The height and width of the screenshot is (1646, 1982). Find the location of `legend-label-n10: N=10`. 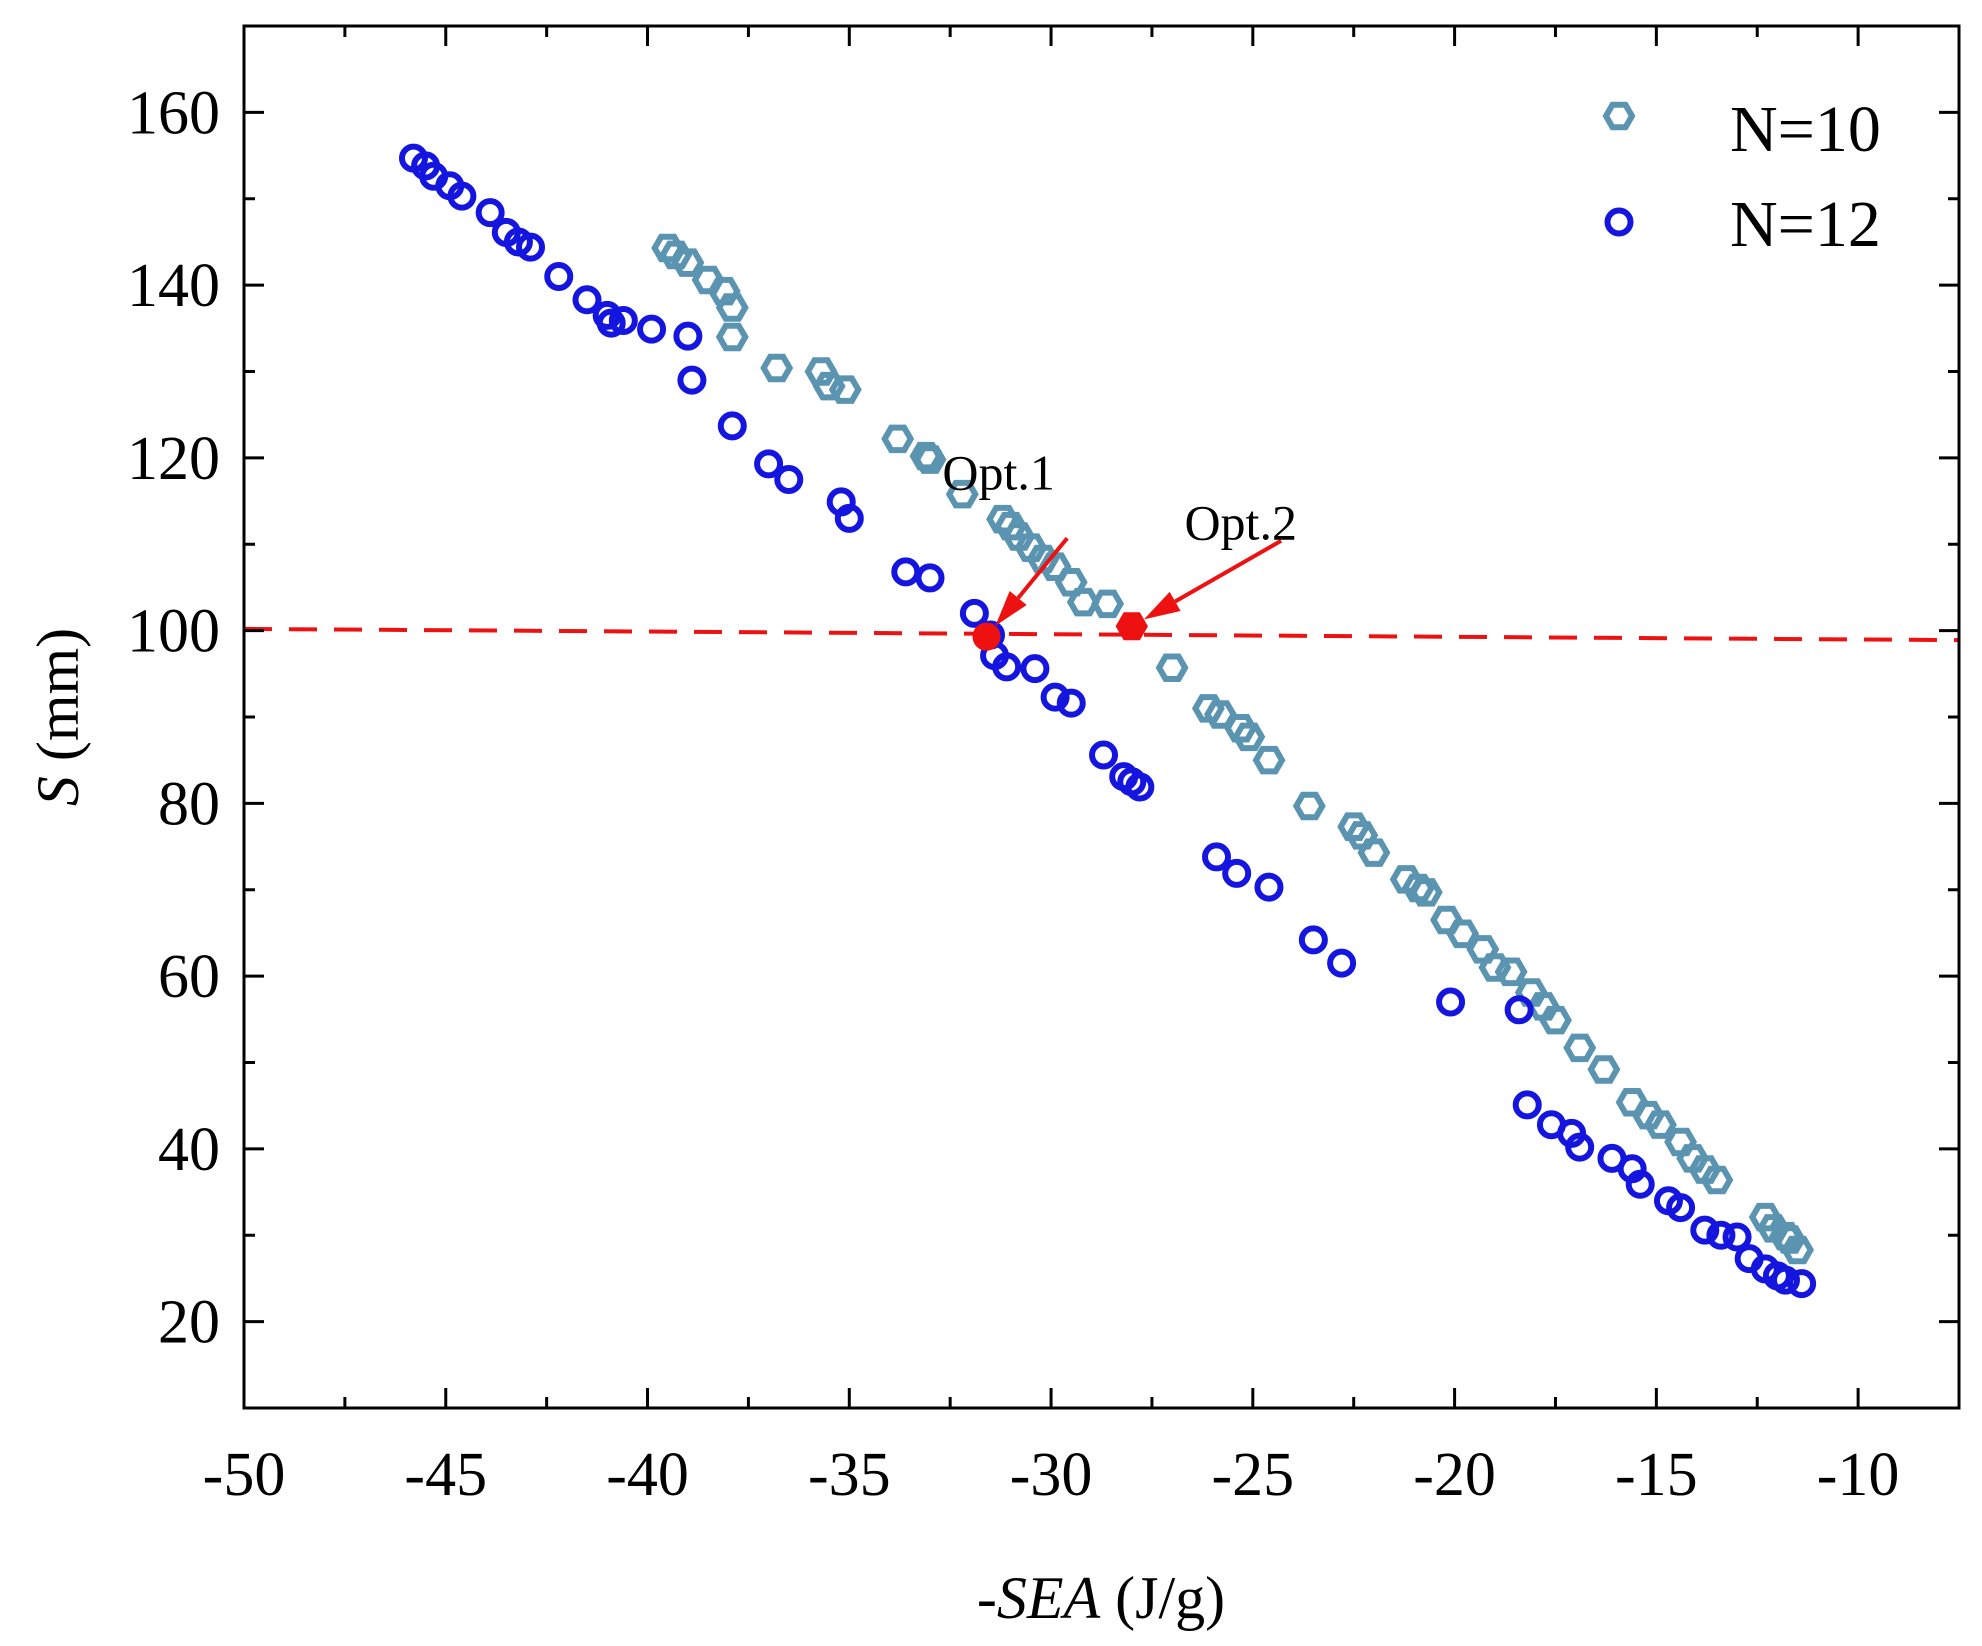

legend-label-n10: N=10 is located at coordinates (1805, 129).